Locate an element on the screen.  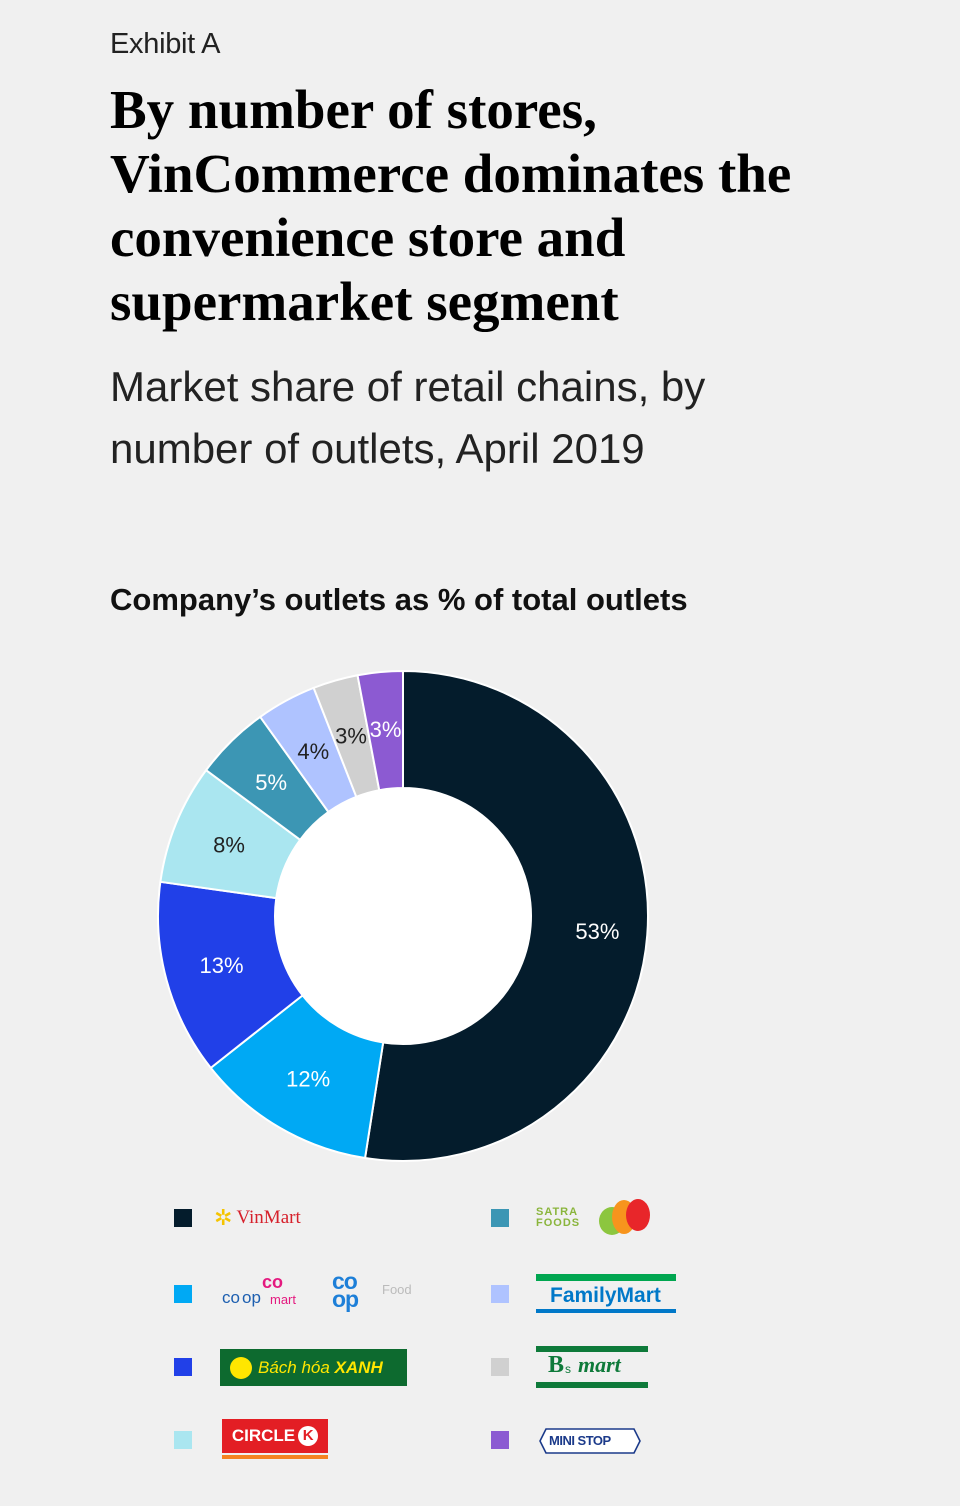
bsmart-logo: B s mart is located at coordinates (592, 1367).